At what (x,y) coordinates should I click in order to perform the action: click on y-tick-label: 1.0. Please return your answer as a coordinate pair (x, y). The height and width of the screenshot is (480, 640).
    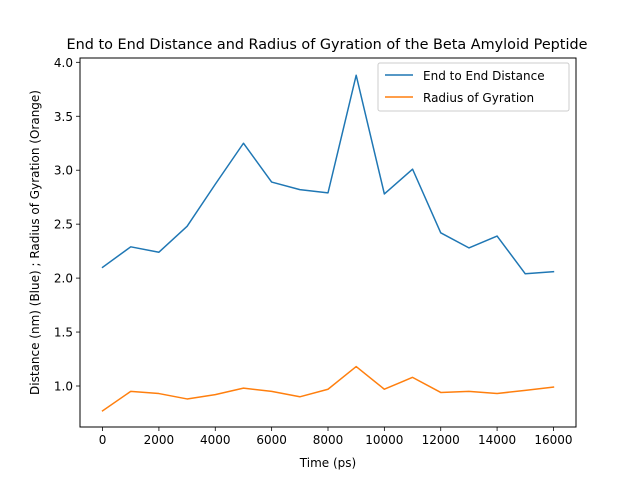
    Looking at the image, I should click on (63, 387).